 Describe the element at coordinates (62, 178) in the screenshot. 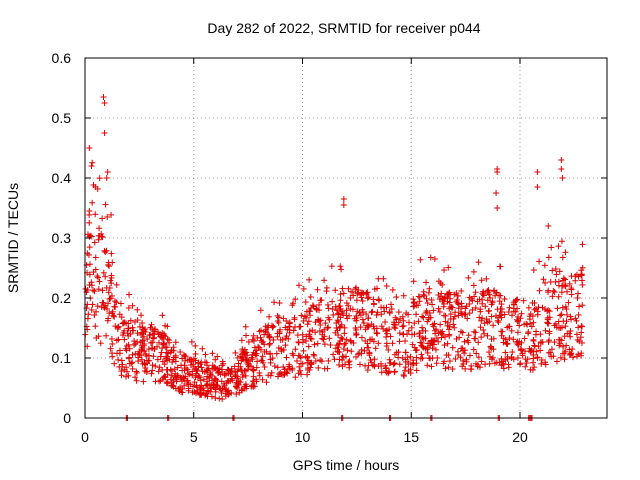

I see `y-tick-label: 0.4` at that location.